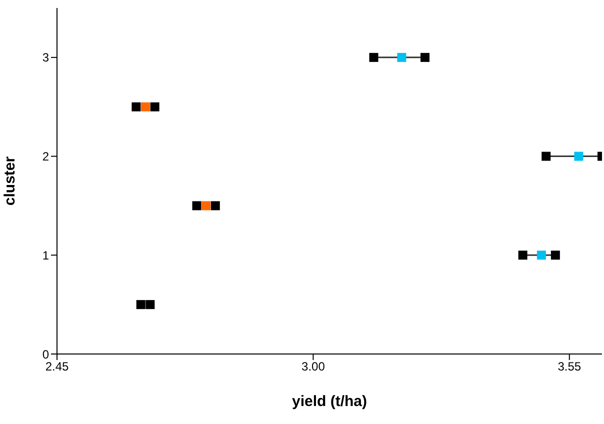  What do you see at coordinates (46, 255) in the screenshot?
I see `y-tick-label: 1` at bounding box center [46, 255].